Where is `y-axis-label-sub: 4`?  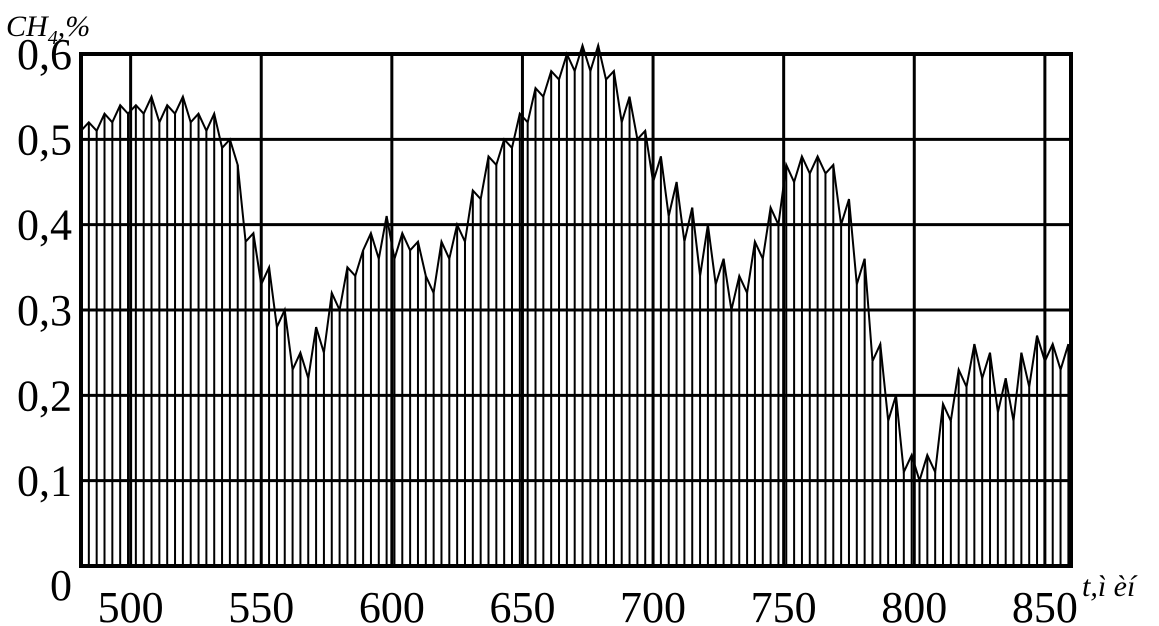
y-axis-label-sub: 4 is located at coordinates (53, 38).